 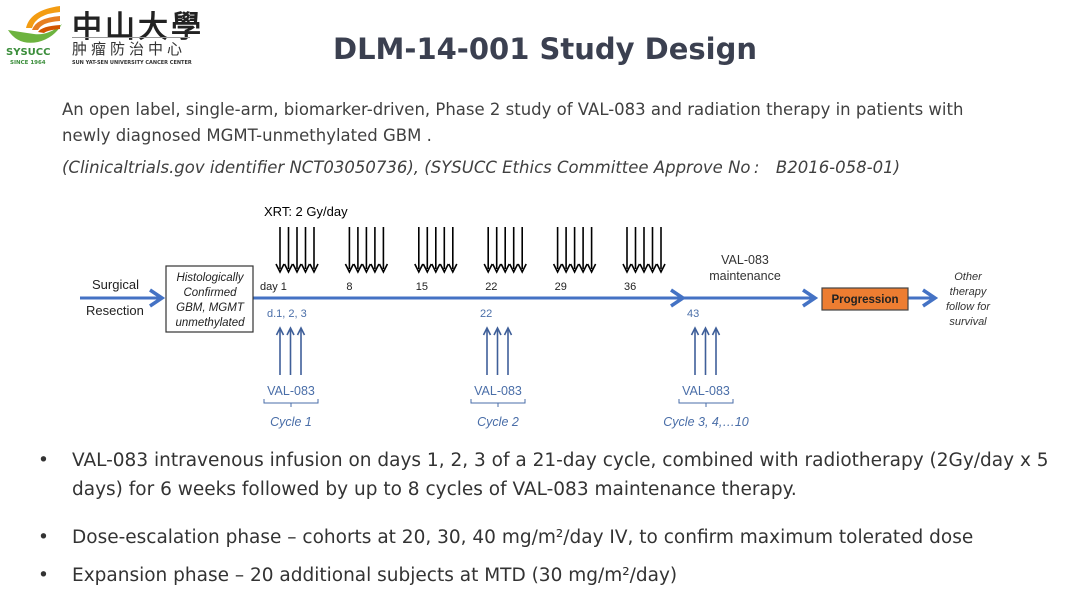 I want to click on day-label: 22, so click(x=491, y=287).